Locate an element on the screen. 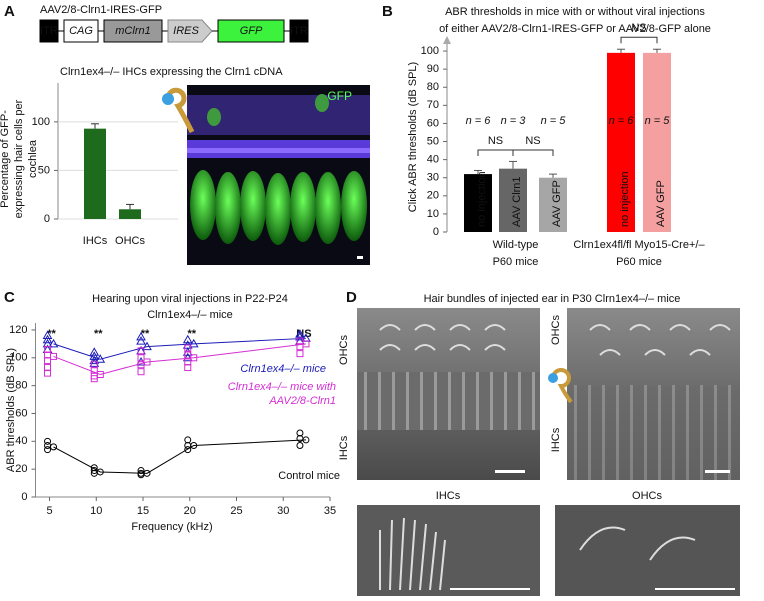  chart-subtitle: Clrn1ex4–/– mice is located at coordinates (190, 315).